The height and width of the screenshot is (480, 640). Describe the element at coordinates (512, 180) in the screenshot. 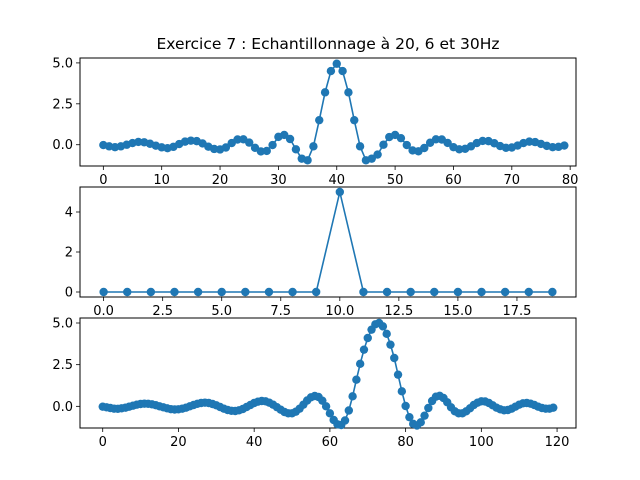

I see `x-tick-label: 70` at that location.